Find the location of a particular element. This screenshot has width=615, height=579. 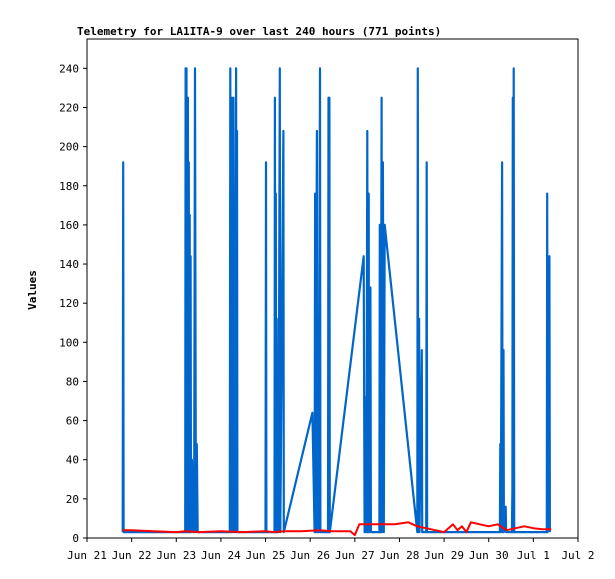

x-tick-label: Jun 21 is located at coordinates (87, 555).